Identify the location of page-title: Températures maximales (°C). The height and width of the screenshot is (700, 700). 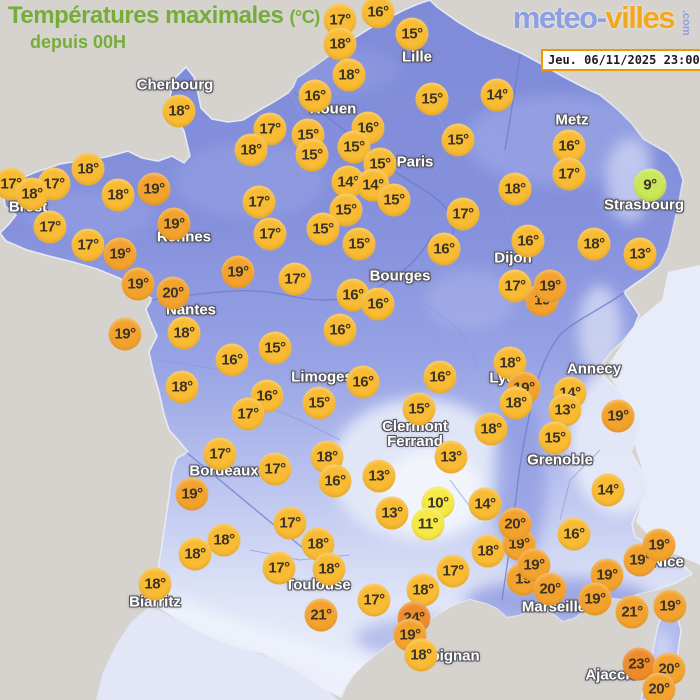
(164, 16).